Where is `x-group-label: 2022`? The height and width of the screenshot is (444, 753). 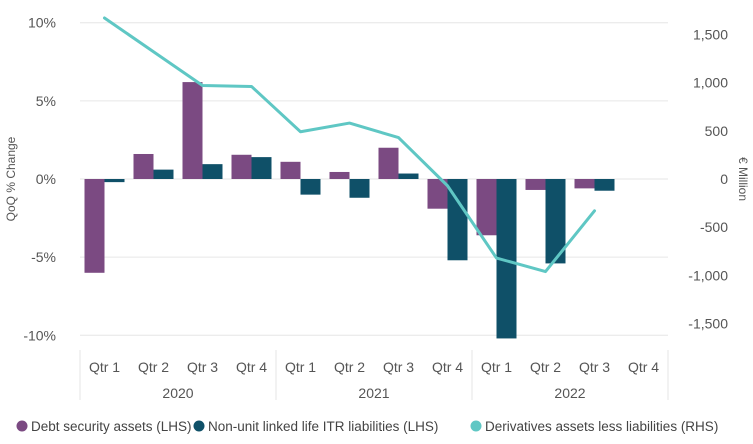
x-group-label: 2022 is located at coordinates (569, 393).